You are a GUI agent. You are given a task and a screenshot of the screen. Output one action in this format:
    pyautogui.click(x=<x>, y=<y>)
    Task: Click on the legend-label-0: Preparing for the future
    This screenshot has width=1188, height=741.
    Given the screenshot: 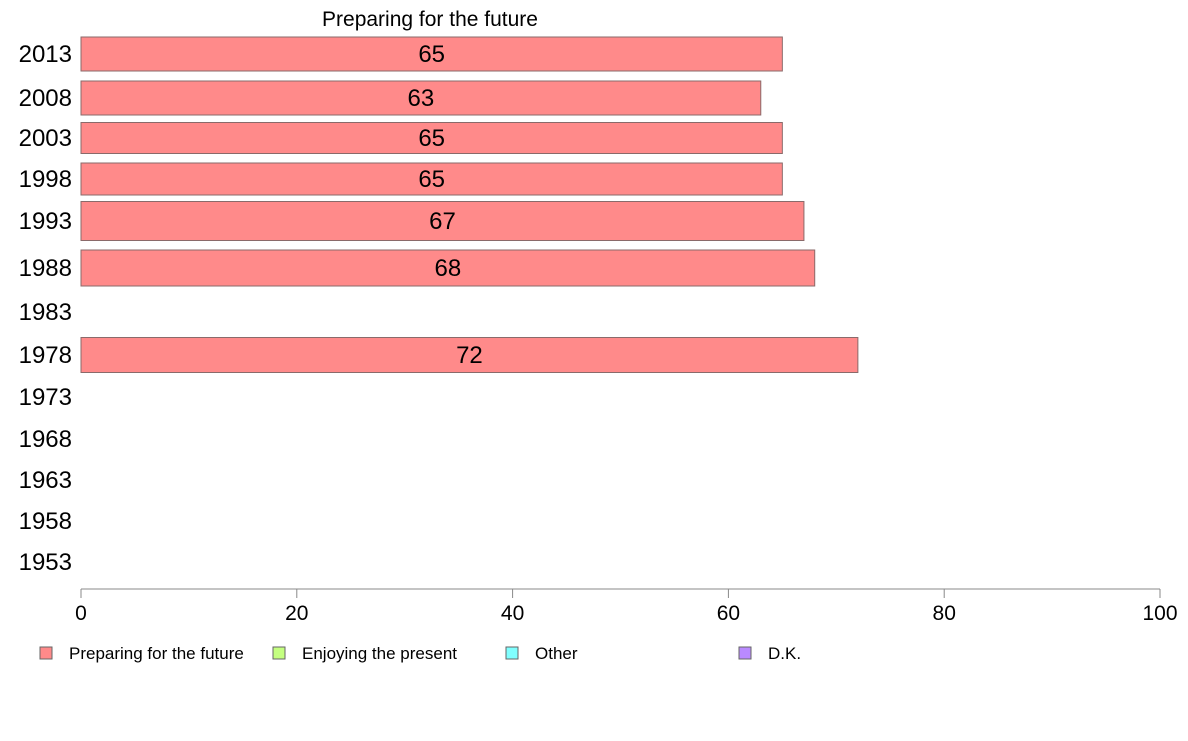 What is the action you would take?
    pyautogui.click(x=156, y=653)
    